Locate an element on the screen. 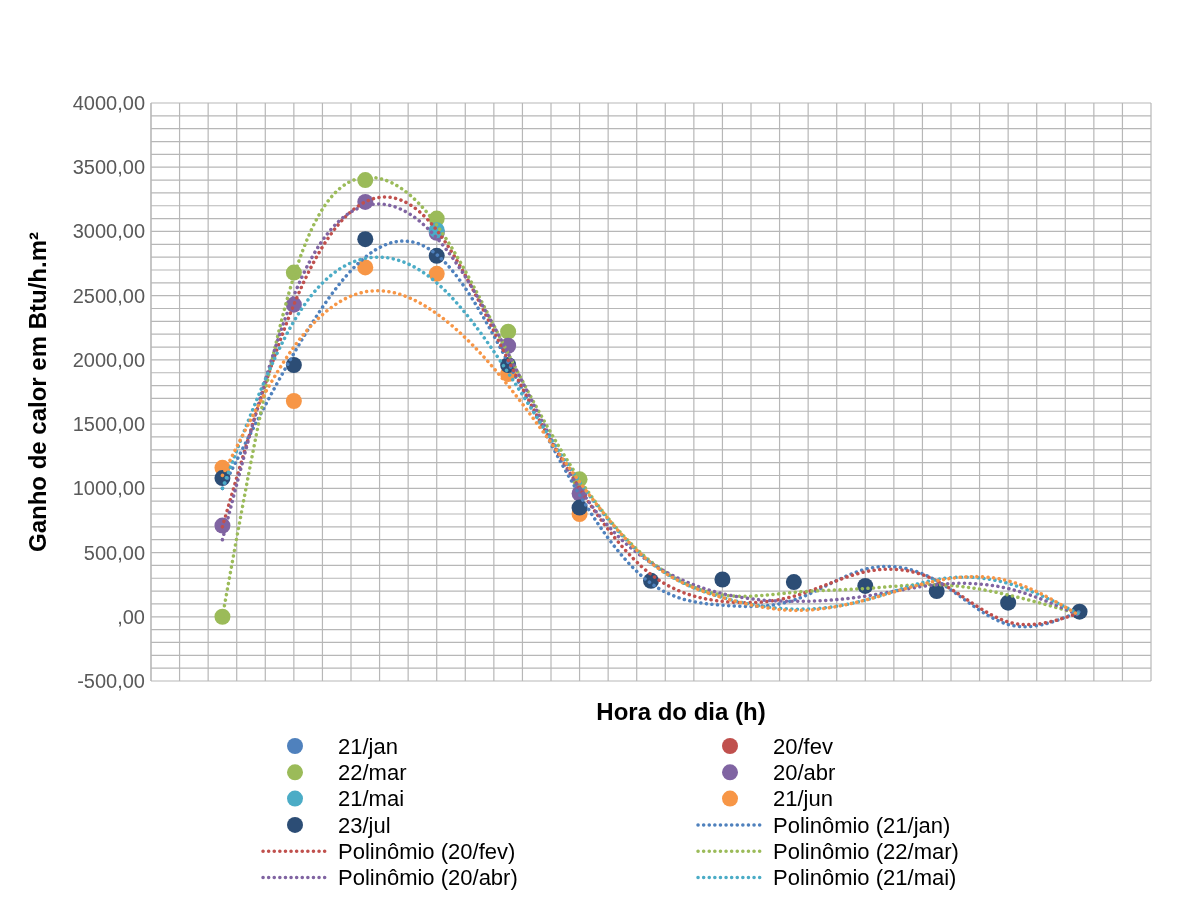  legend-label: Polinômio (20/fev) is located at coordinates (427, 851).